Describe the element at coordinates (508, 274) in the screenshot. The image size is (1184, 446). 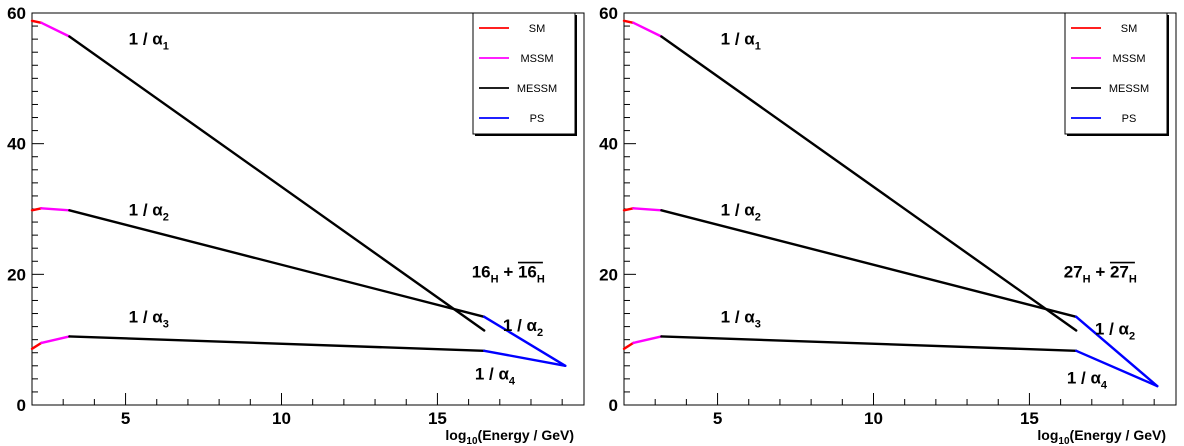
I see `representation-label: 16H + 16H` at that location.